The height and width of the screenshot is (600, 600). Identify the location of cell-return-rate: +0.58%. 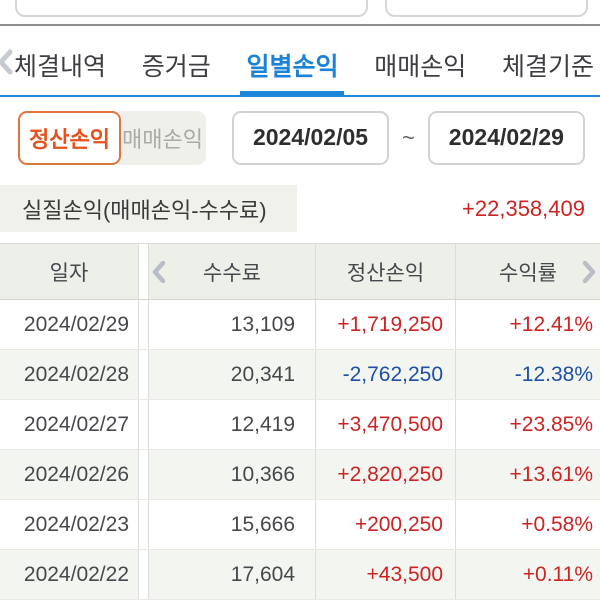
(557, 524).